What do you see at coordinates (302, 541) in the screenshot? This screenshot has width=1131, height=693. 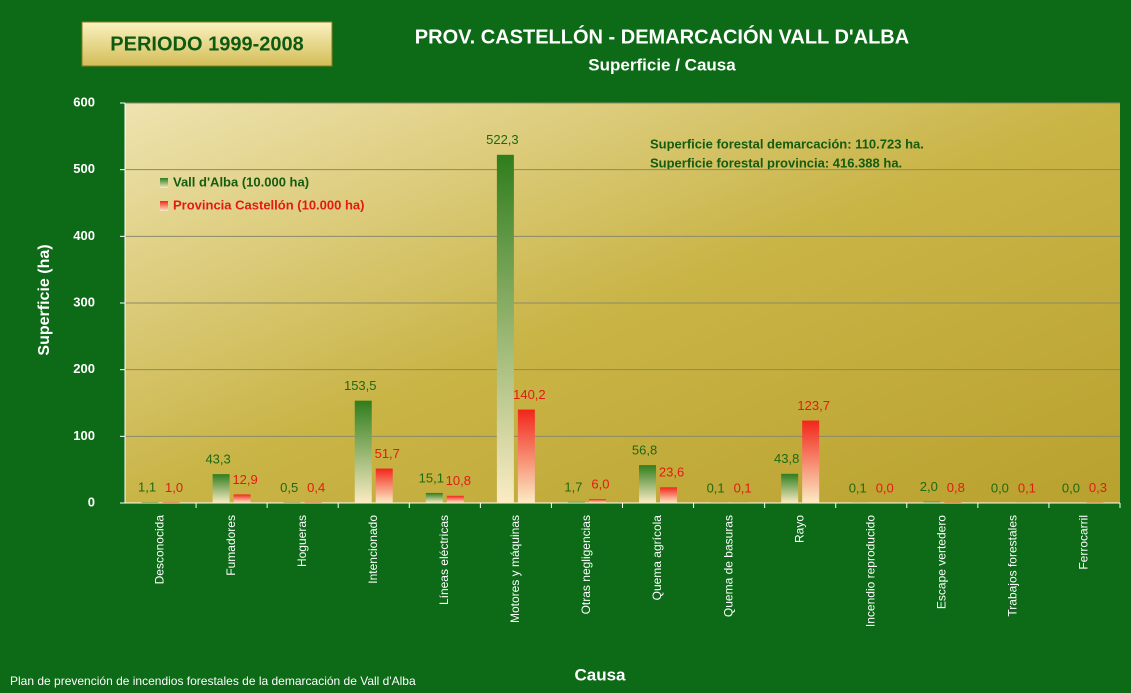 I see `x-tick-label: Hogueras` at bounding box center [302, 541].